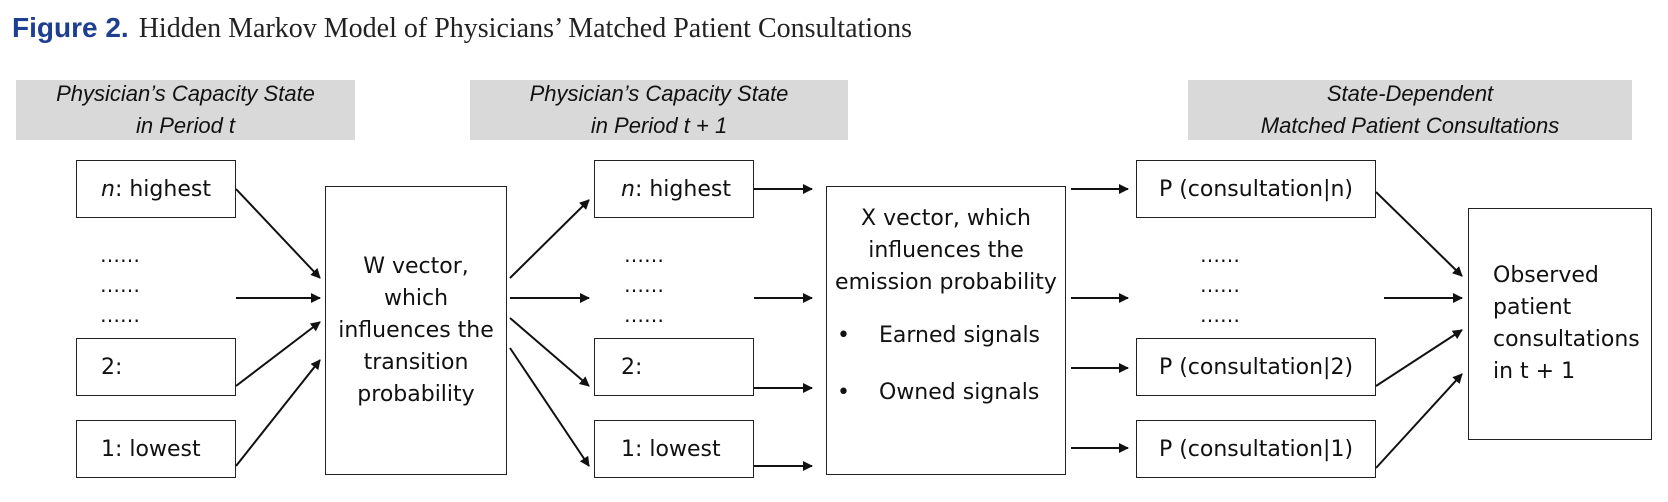 The width and height of the screenshot is (1668, 502). Describe the element at coordinates (1256, 189) in the screenshot. I see `consult-n: P (consultation|n)` at that location.